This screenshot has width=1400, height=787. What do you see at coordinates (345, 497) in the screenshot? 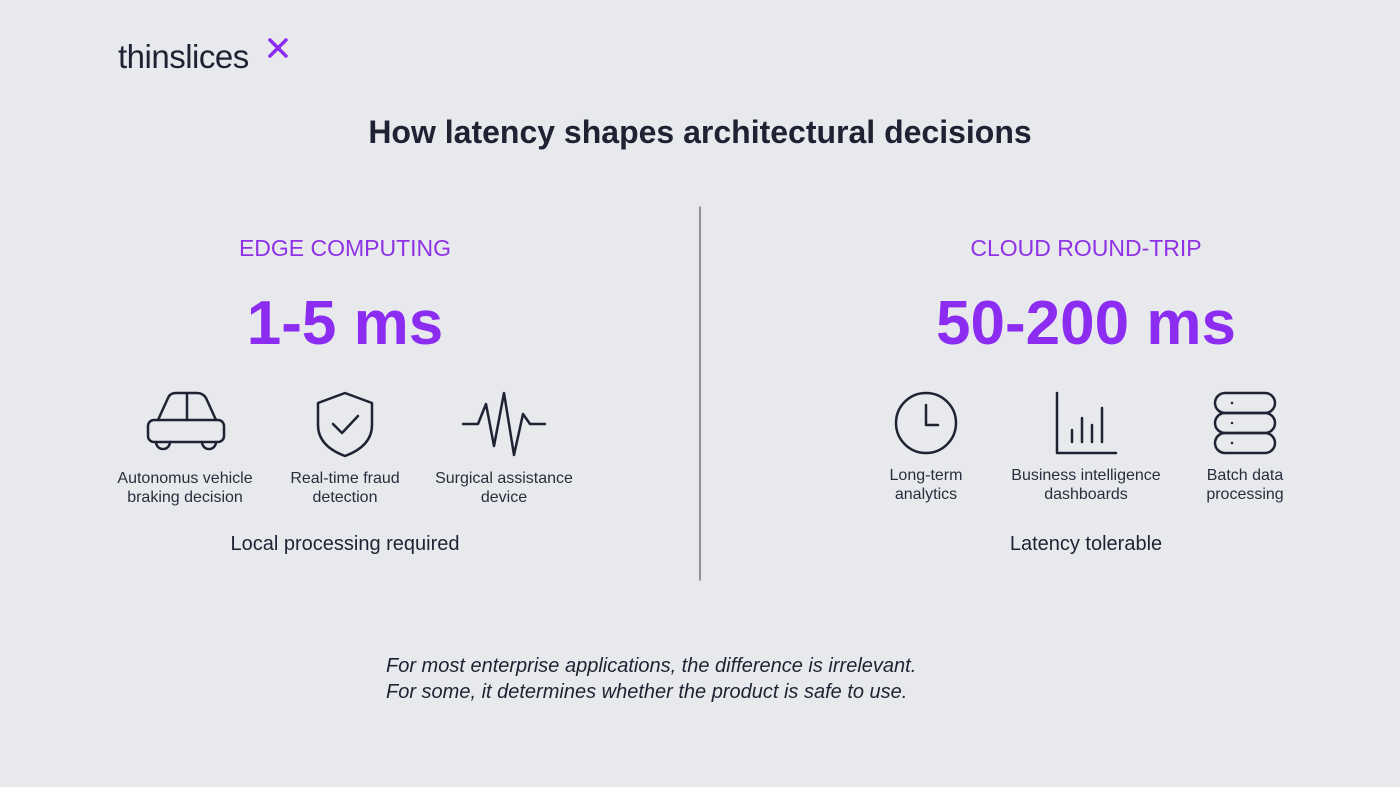
I see `label-line: detection` at bounding box center [345, 497].